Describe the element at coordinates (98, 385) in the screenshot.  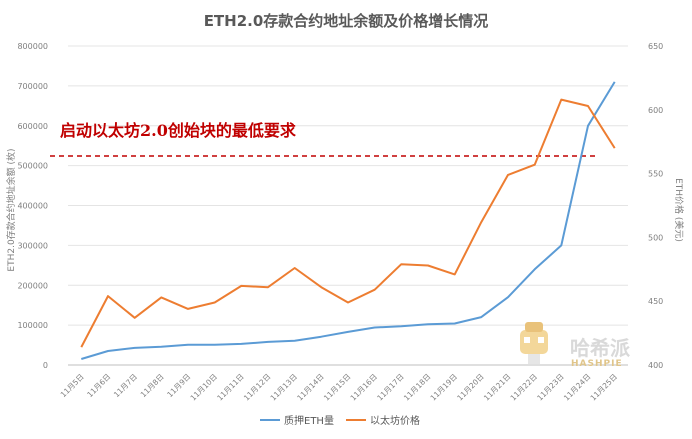
I see `x-tick-label: 11月6日` at that location.